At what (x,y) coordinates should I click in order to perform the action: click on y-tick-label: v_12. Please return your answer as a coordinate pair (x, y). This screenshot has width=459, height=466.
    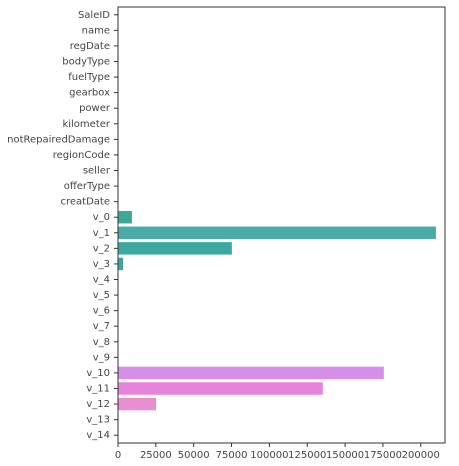
    Looking at the image, I should click on (98, 404).